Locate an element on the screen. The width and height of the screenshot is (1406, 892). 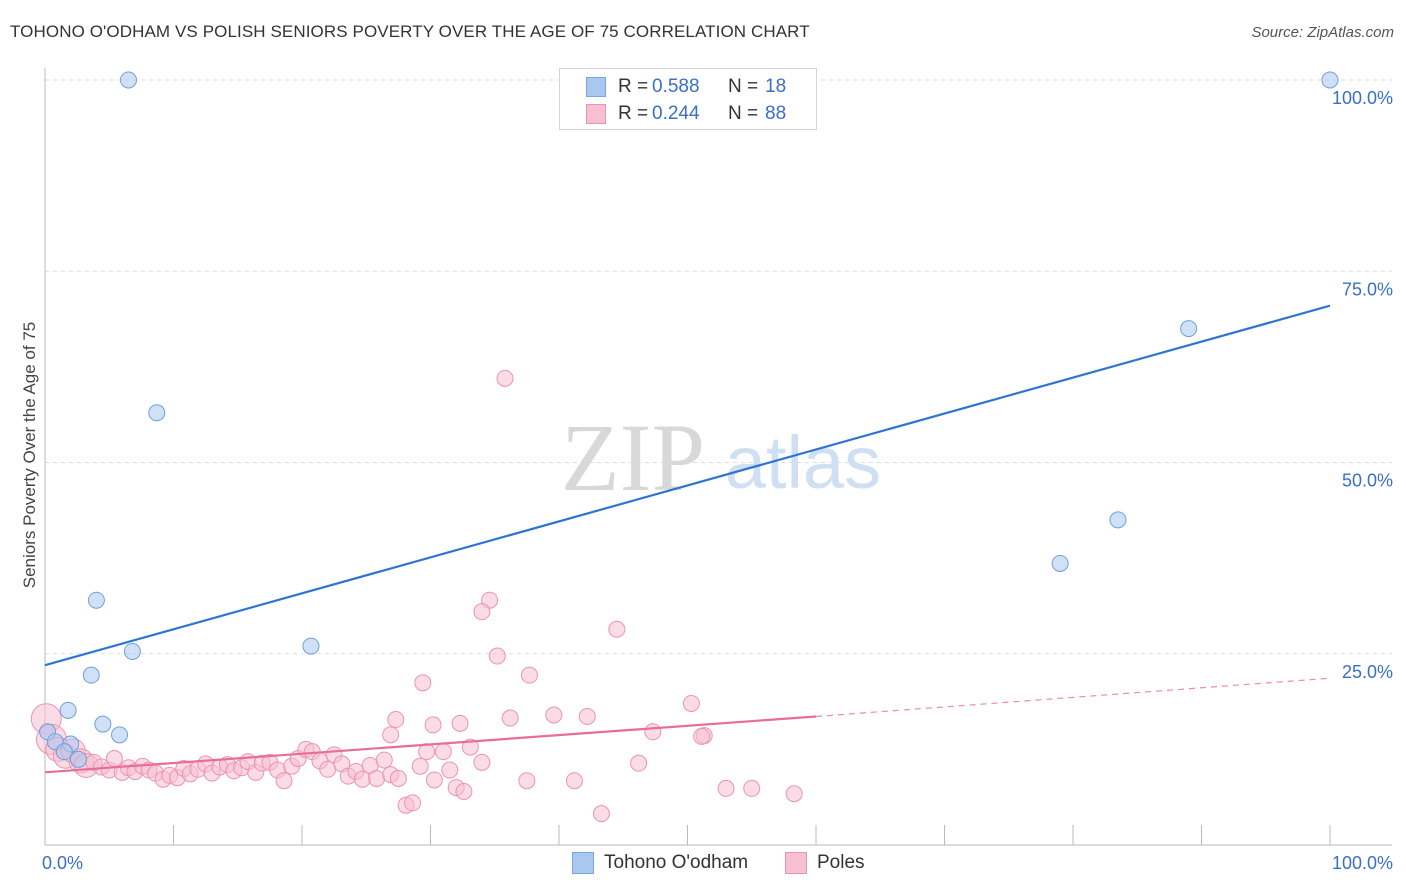
watermark-zip: ZIP is located at coordinates (633, 457).